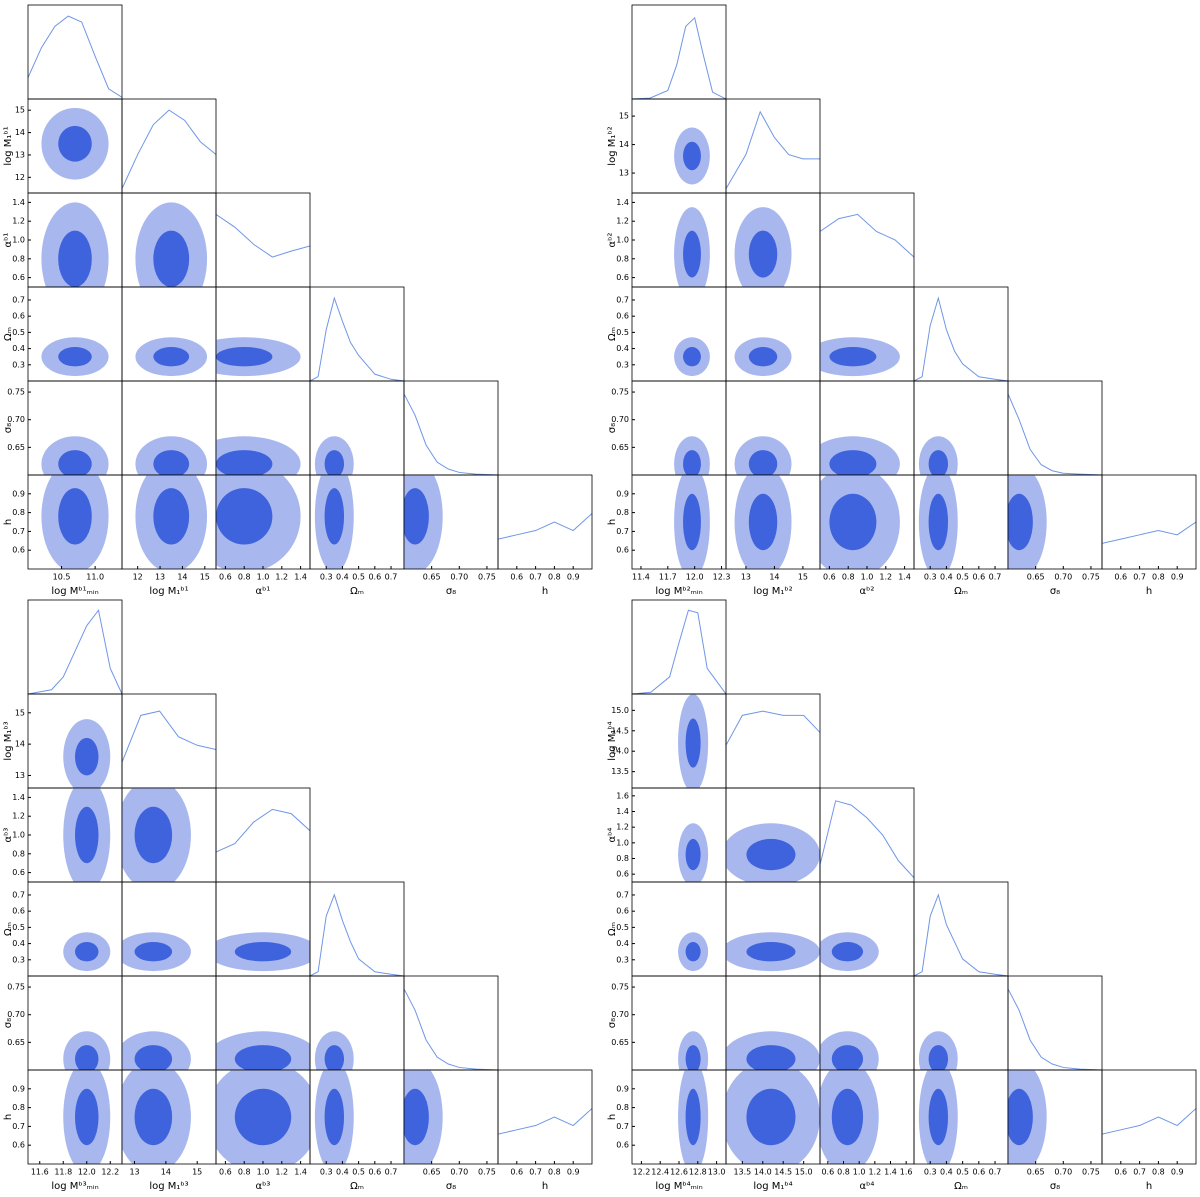 The image size is (1200, 1197). Describe the element at coordinates (620, 730) in the screenshot. I see `y-tick-label: 14.5` at that location.